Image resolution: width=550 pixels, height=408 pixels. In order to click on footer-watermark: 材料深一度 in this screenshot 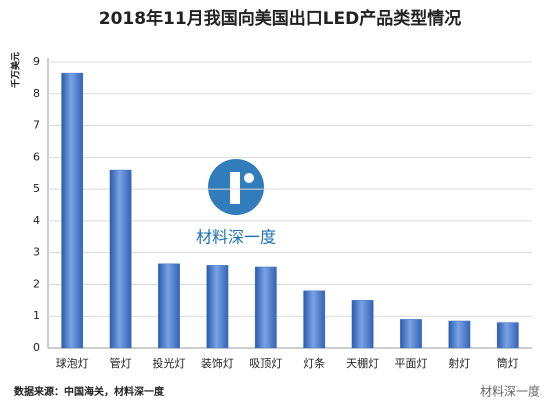, I will do `click(510, 391)`.